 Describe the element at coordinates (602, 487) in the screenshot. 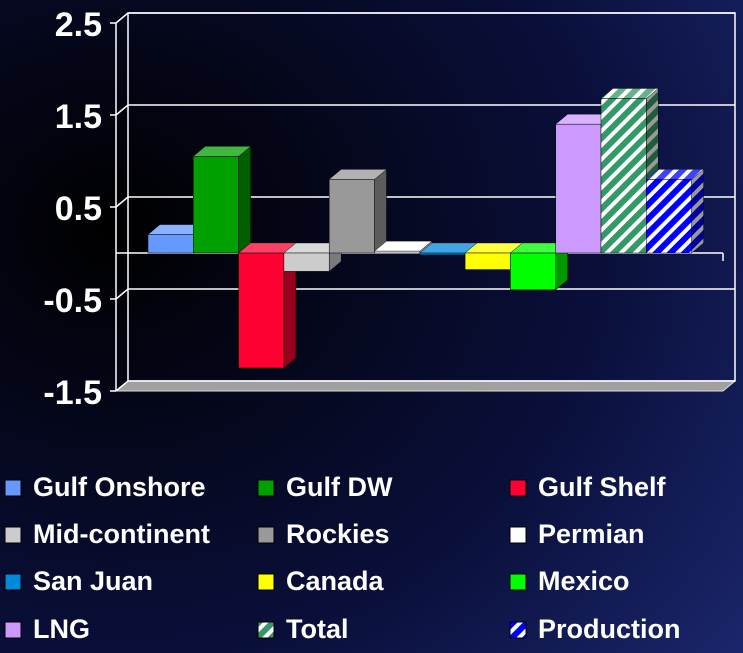

I see `legend-label: Gulf Shelf` at that location.